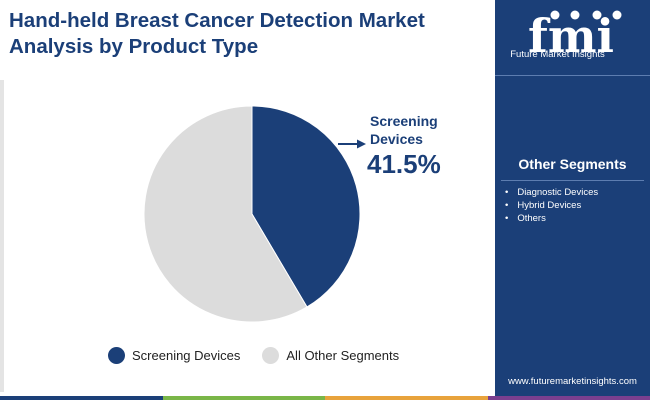  I want to click on chart-legend: Screening Devices All Other Segments, so click(264, 355).